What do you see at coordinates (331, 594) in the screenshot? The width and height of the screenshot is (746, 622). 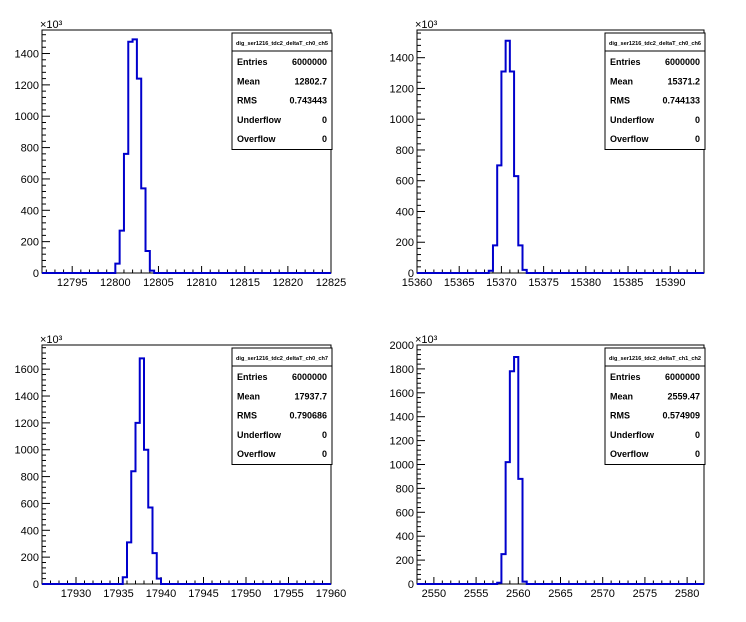 I see `x-tick-label: 17960` at bounding box center [331, 594].